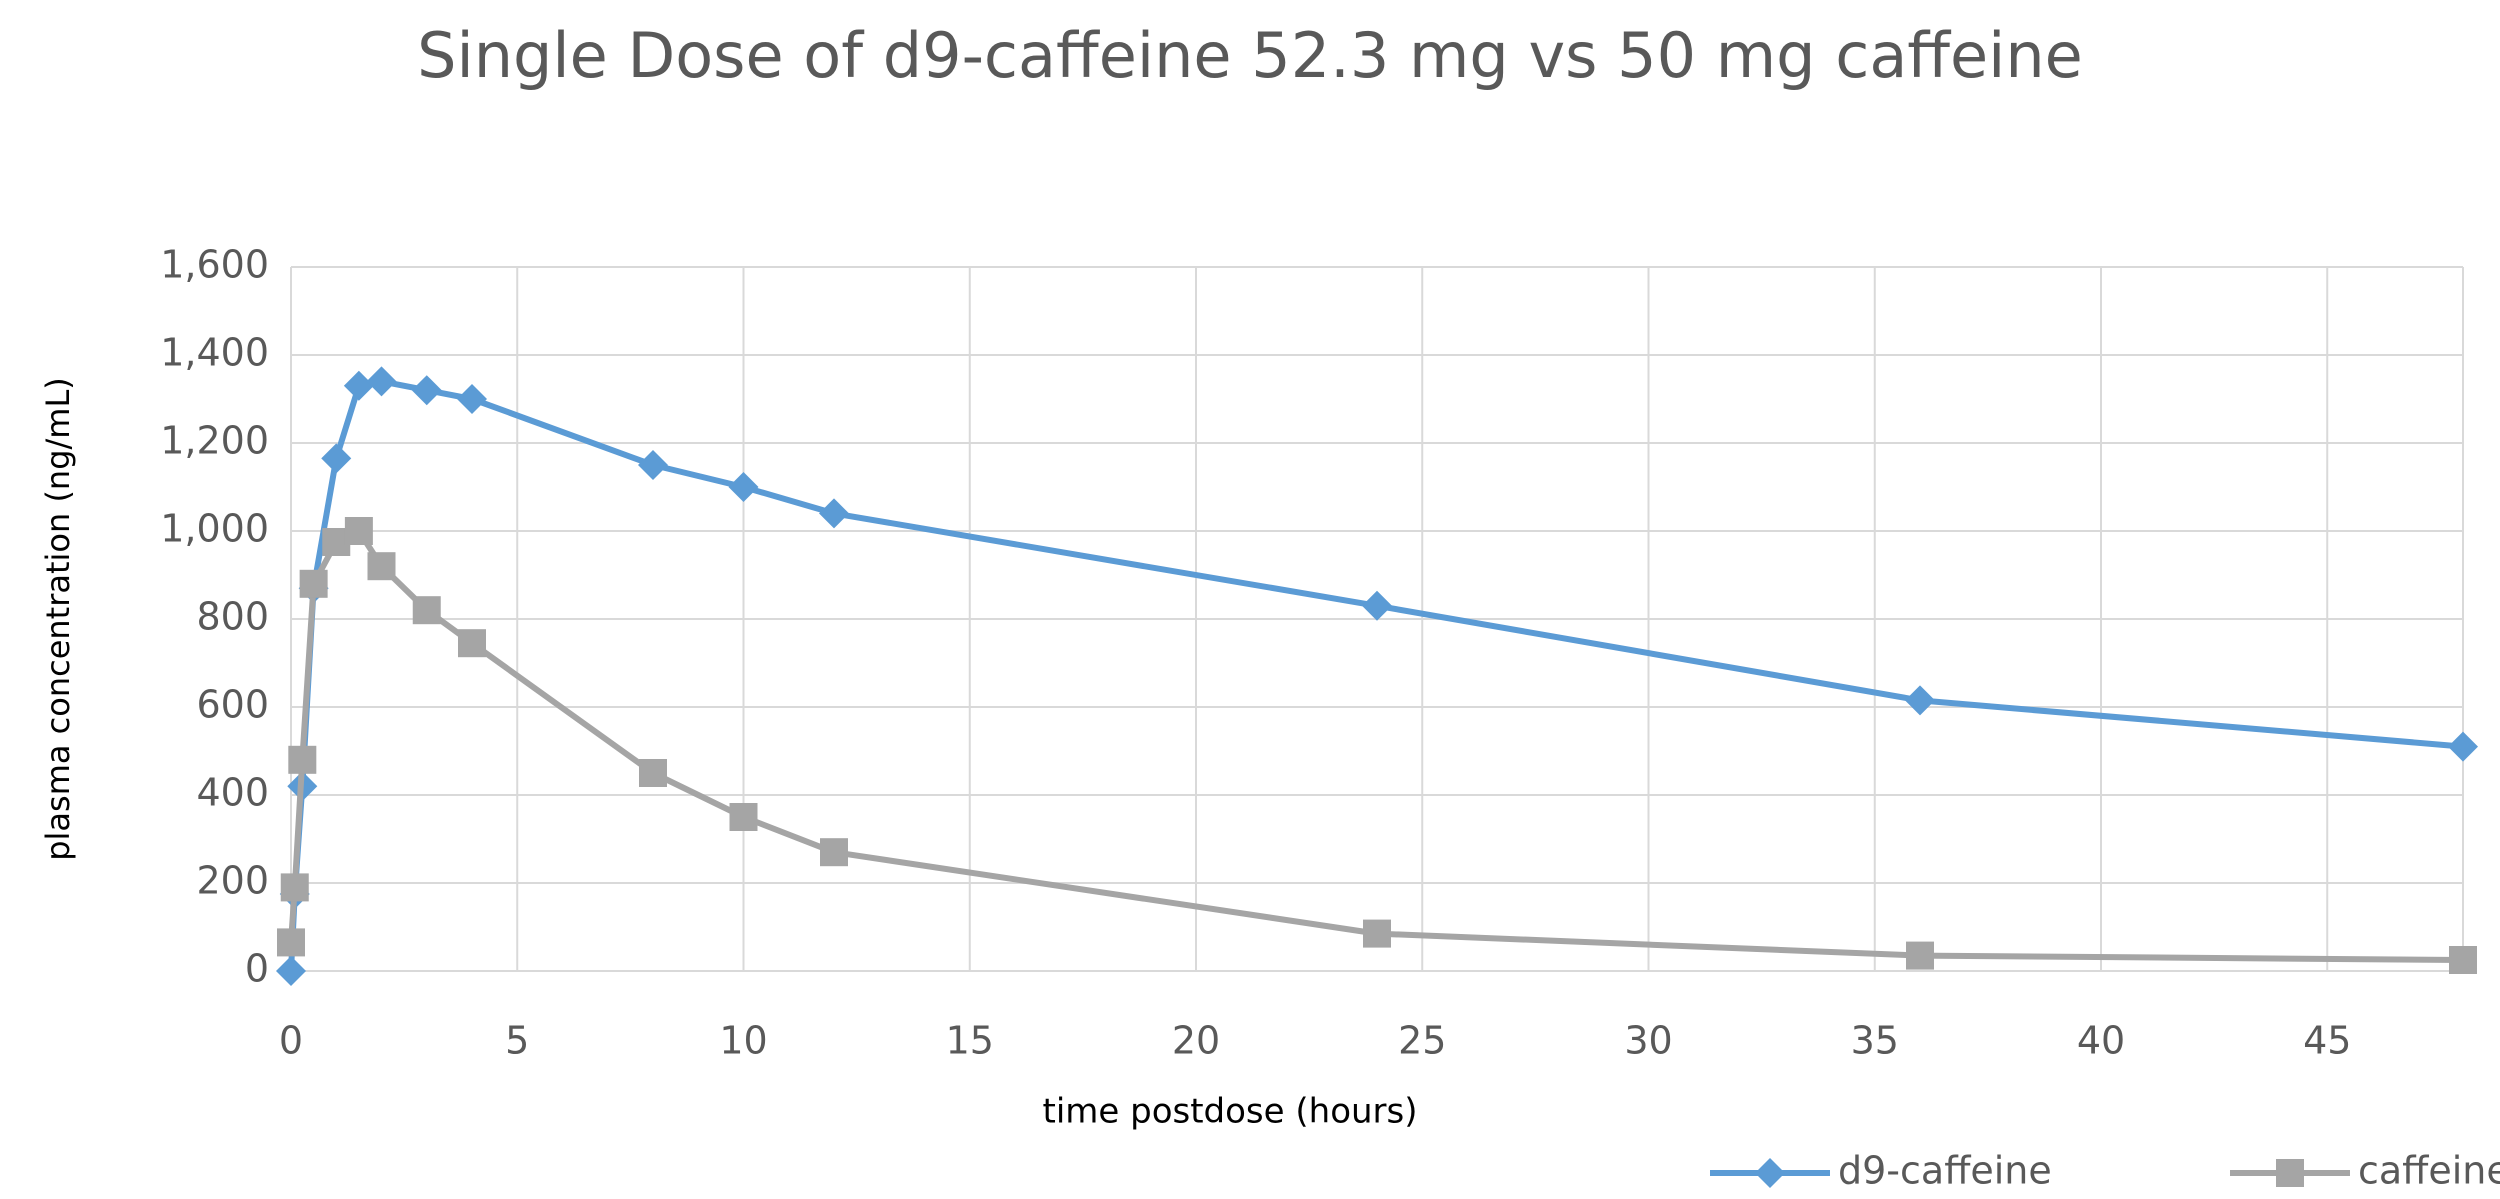 This screenshot has width=2500, height=1199. What do you see at coordinates (517, 1041) in the screenshot?
I see `x-tick-label: 5` at bounding box center [517, 1041].